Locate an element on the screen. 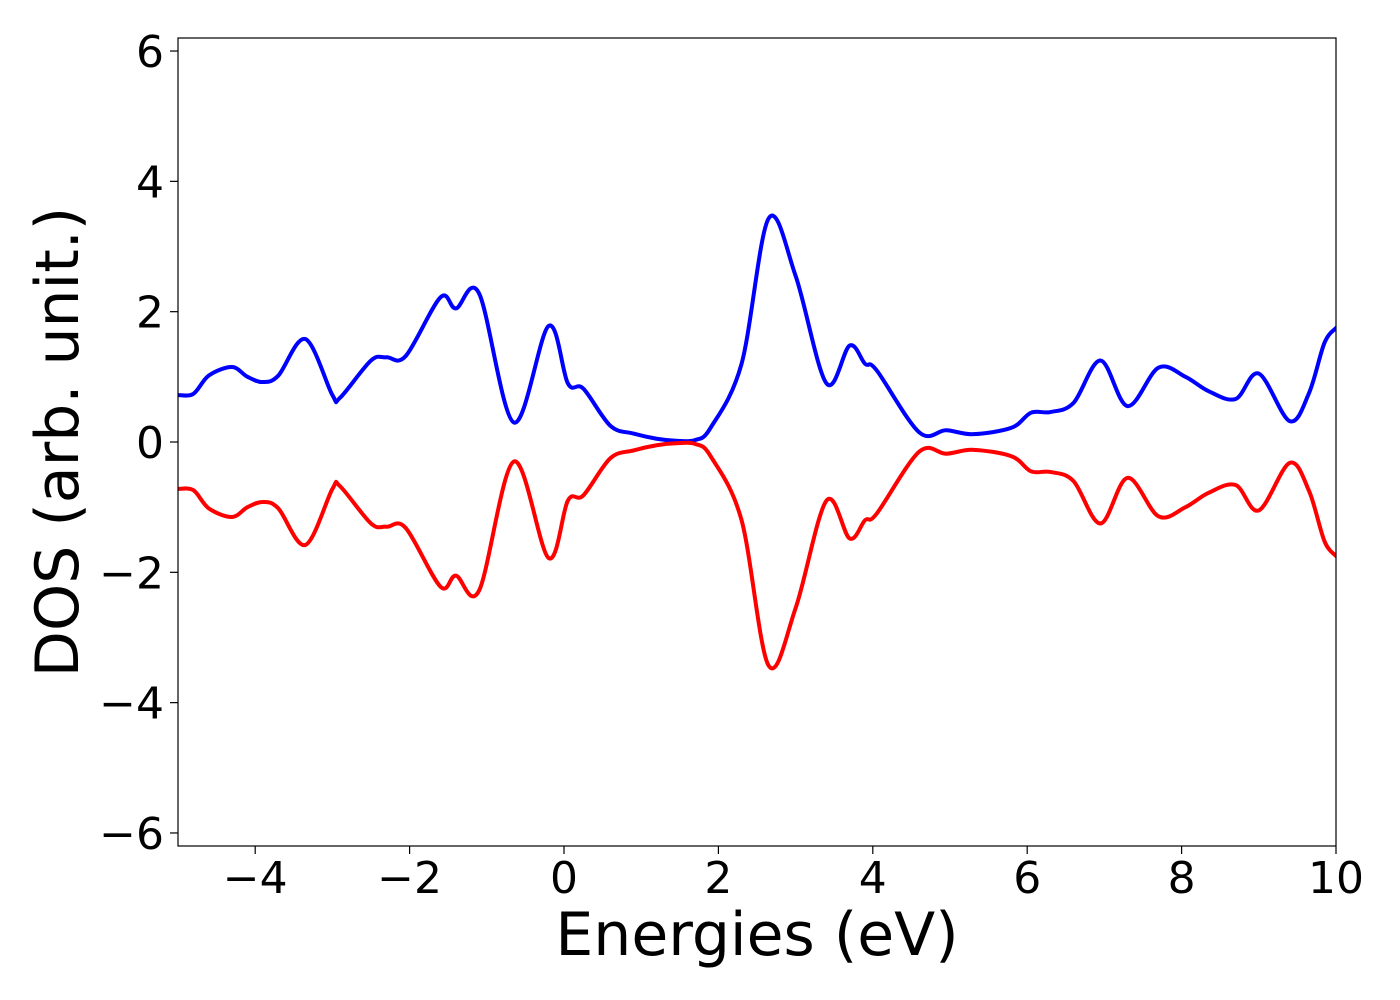  y-tick-label: 4 is located at coordinates (150, 182).